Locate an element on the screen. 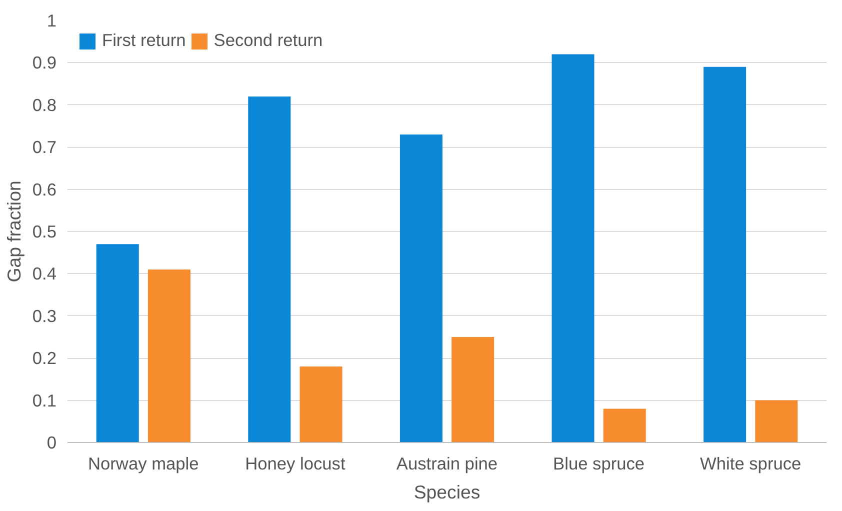  y-tick-label: 0.6 is located at coordinates (44, 189).